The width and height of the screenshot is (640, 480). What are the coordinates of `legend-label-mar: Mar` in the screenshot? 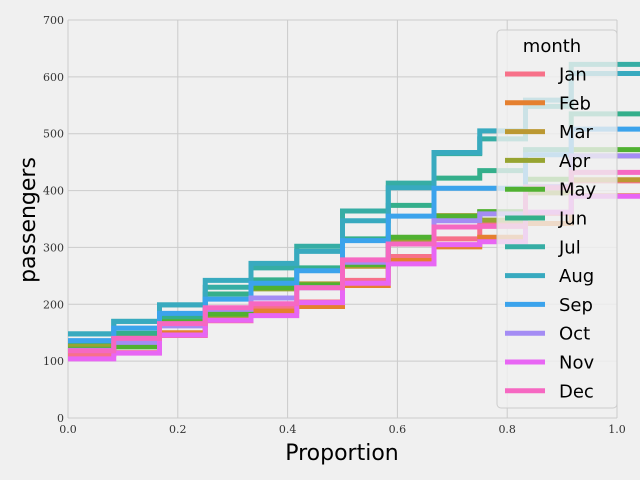 It's located at (576, 132).